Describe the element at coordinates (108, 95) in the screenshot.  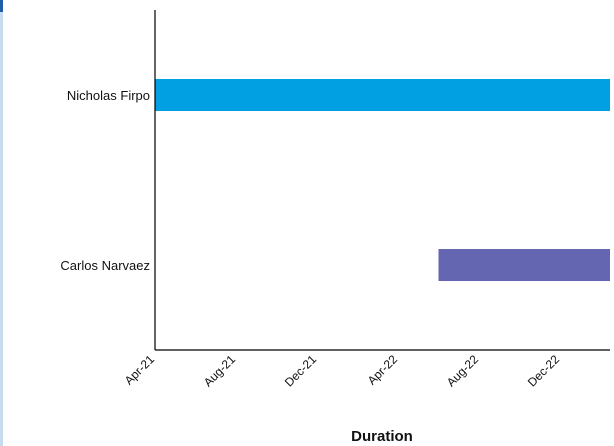
I see `category-label: Nicholas Firpo` at that location.